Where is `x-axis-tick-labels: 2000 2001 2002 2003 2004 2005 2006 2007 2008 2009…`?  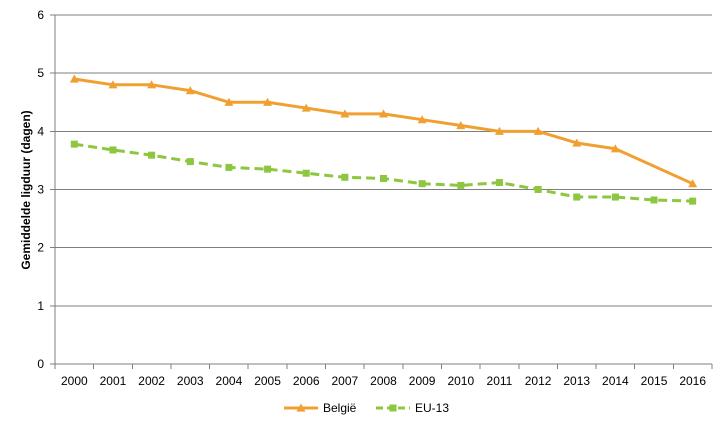
x-axis-tick-labels: 2000 2001 2002 2003 2004 2005 2006 2007 2008 2009… is located at coordinates (383, 381).